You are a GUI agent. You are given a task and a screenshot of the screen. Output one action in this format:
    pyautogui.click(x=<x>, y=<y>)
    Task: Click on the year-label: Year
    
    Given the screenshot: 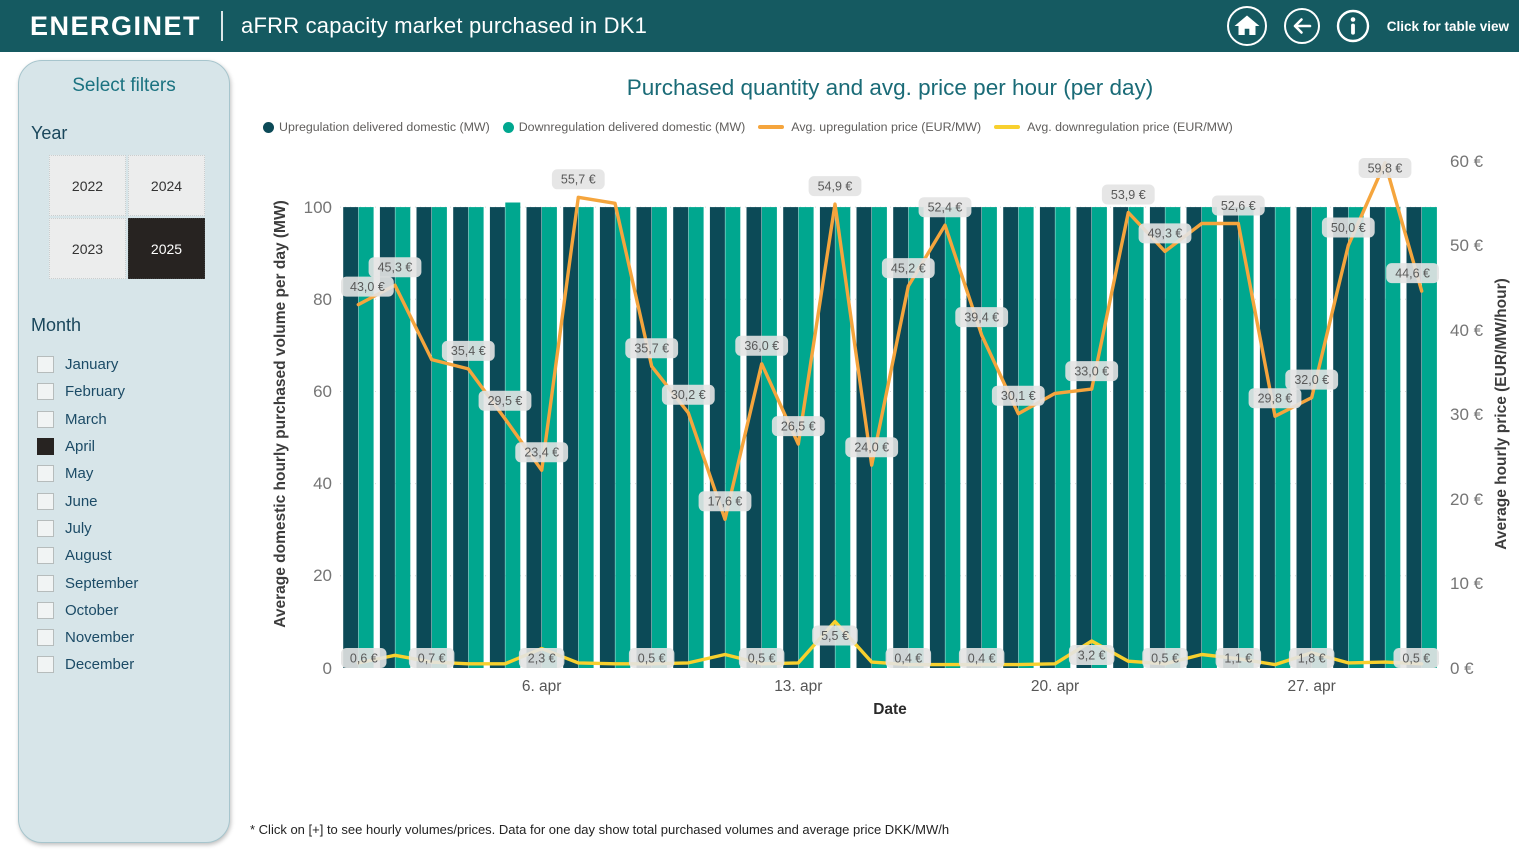 What is the action you would take?
    pyautogui.click(x=49, y=133)
    